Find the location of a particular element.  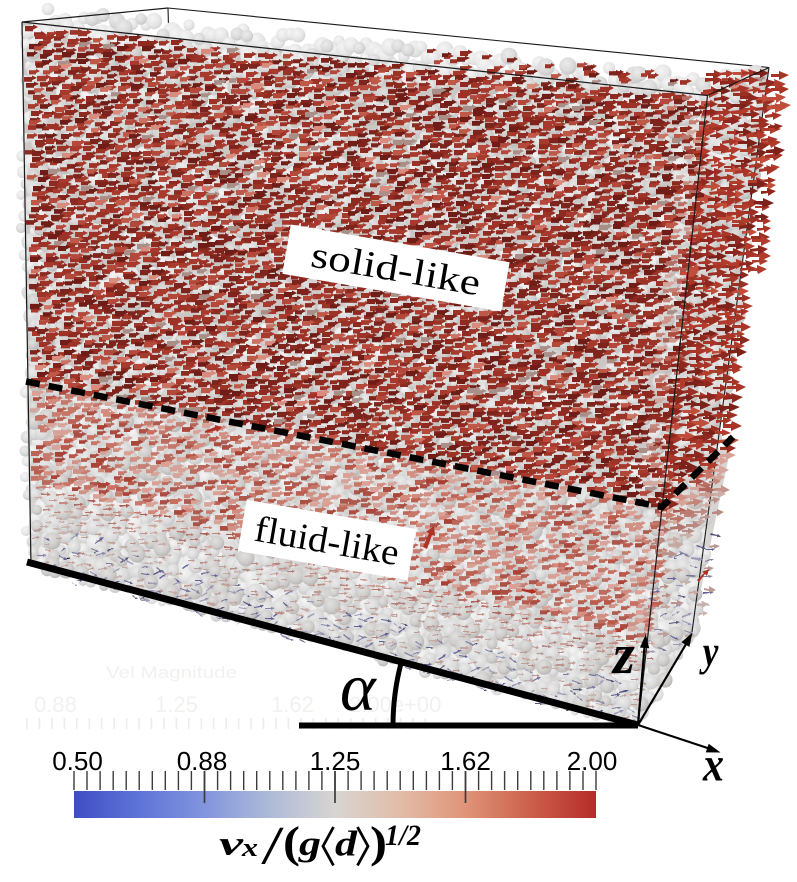

svg-text: α is located at coordinates (358, 687).